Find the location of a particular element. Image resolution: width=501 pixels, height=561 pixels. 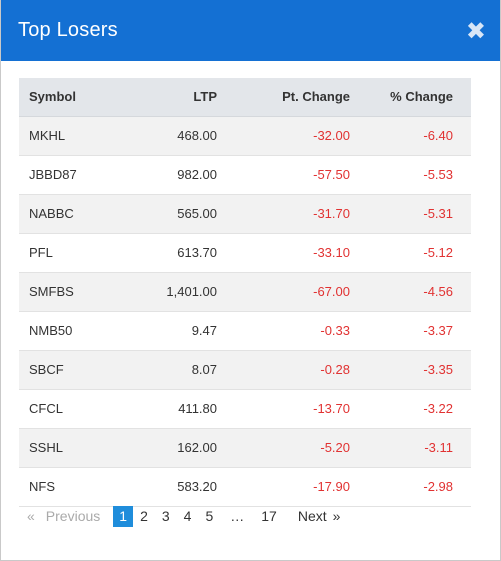

pct-change-cell: -3.37 is located at coordinates (410, 331).